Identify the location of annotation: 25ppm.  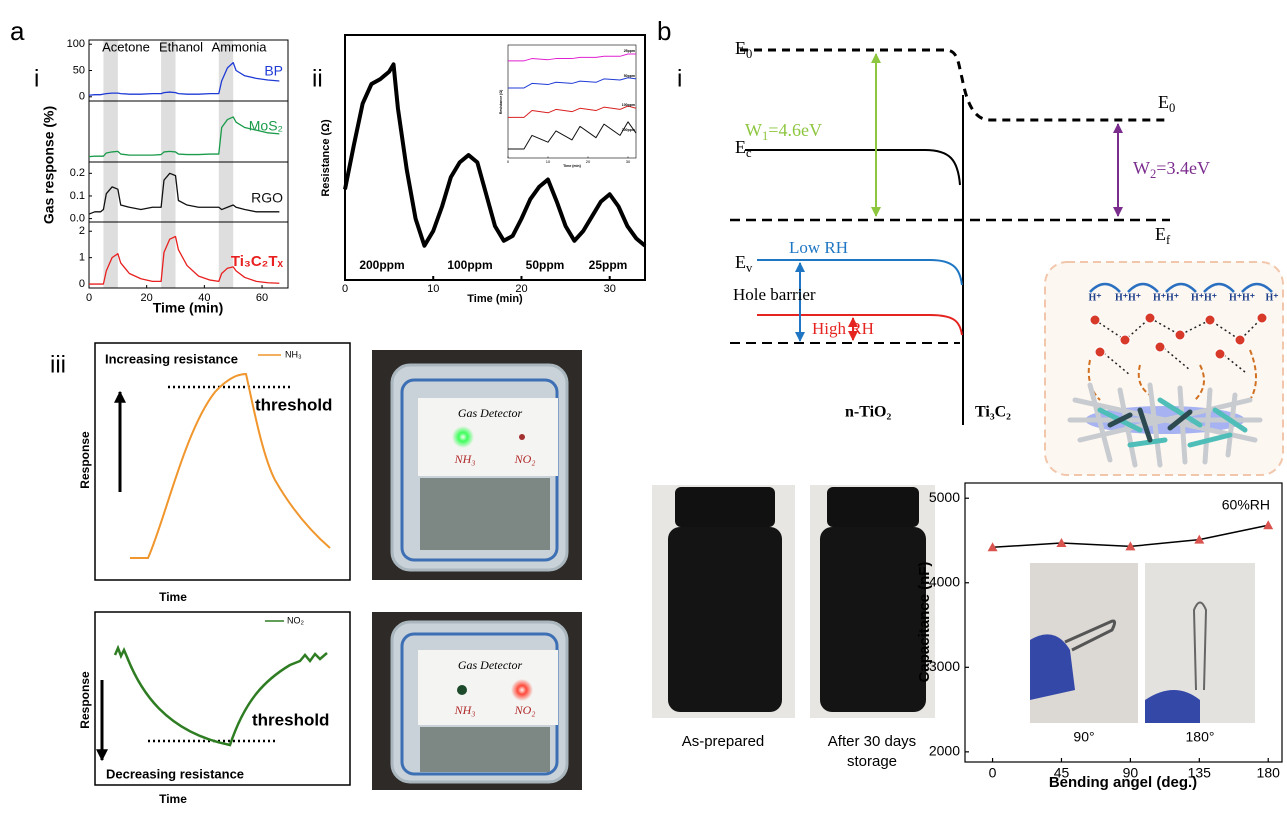
(608, 265).